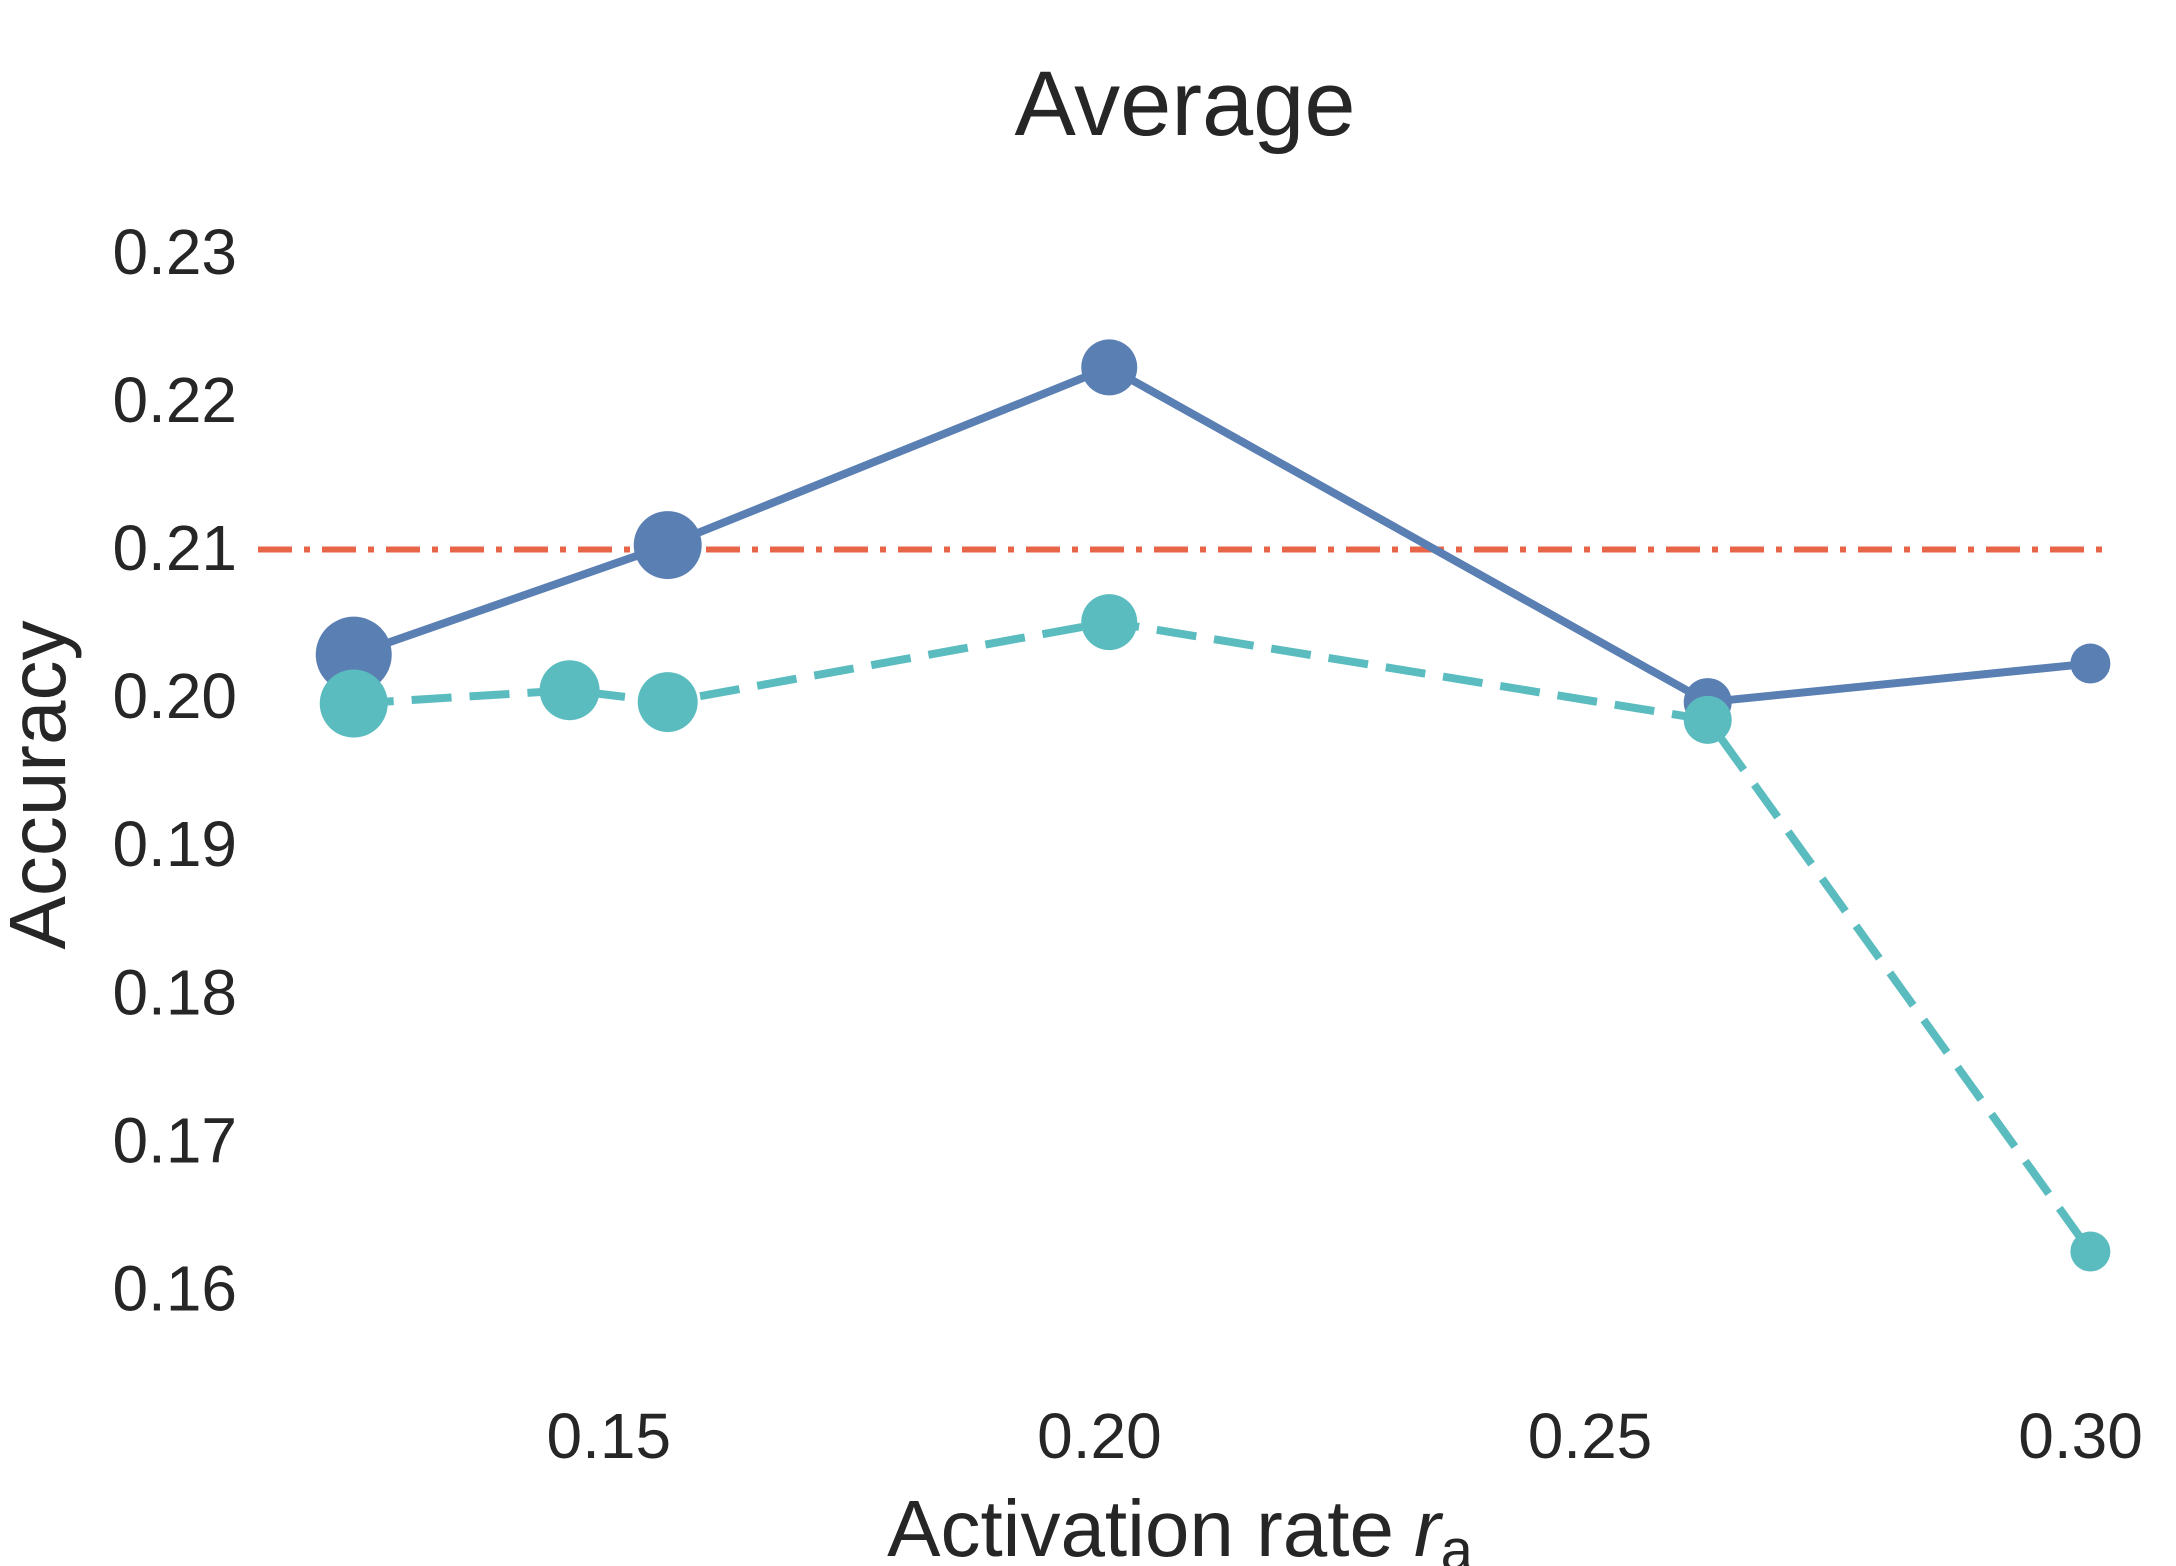 The image size is (2176, 1566). Describe the element at coordinates (41, 785) in the screenshot. I see `y-axis-label: Accuracy` at that location.